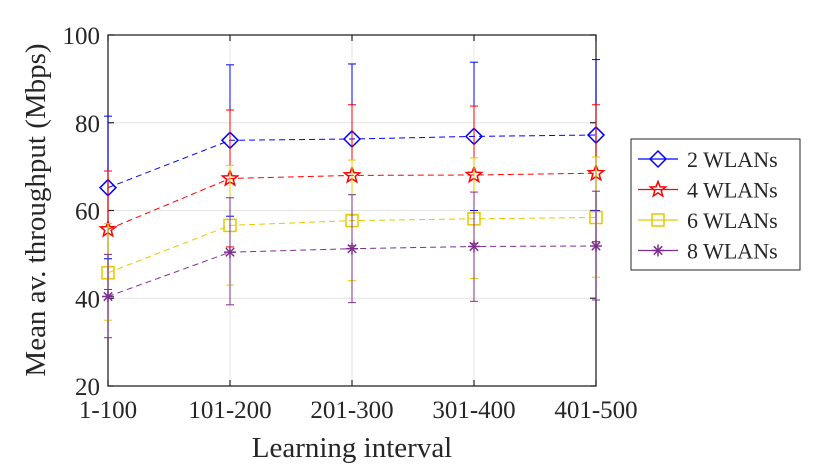 The width and height of the screenshot is (830, 467). Describe the element at coordinates (732, 251) in the screenshot. I see `legend-label: 8 WLANs` at that location.